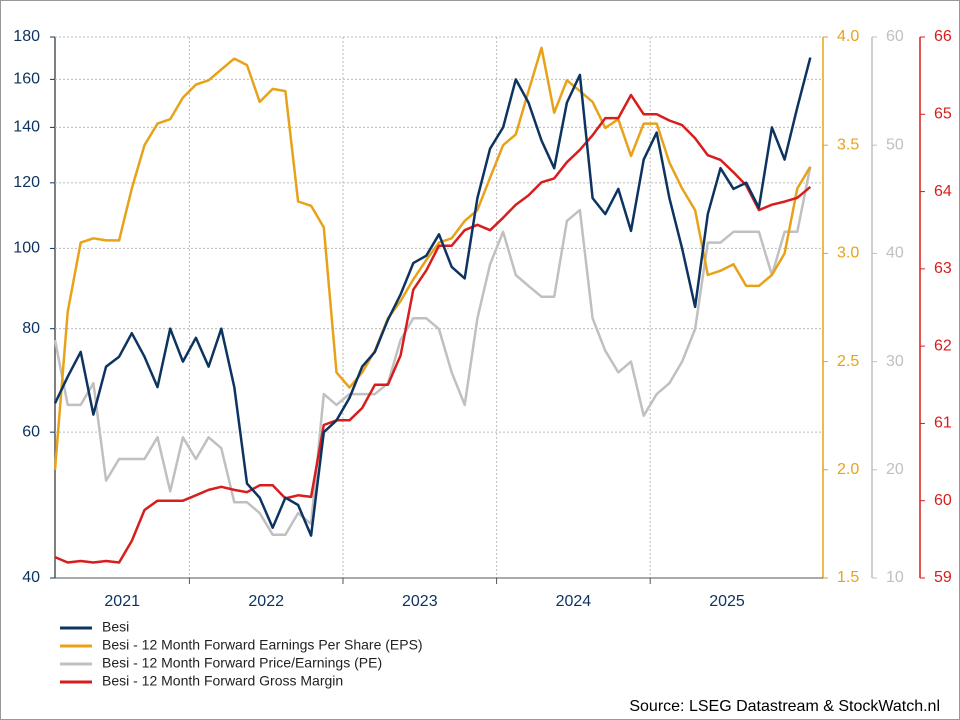 This screenshot has width=960, height=720. What do you see at coordinates (943, 268) in the screenshot?
I see `y-tick-label: 63` at bounding box center [943, 268].